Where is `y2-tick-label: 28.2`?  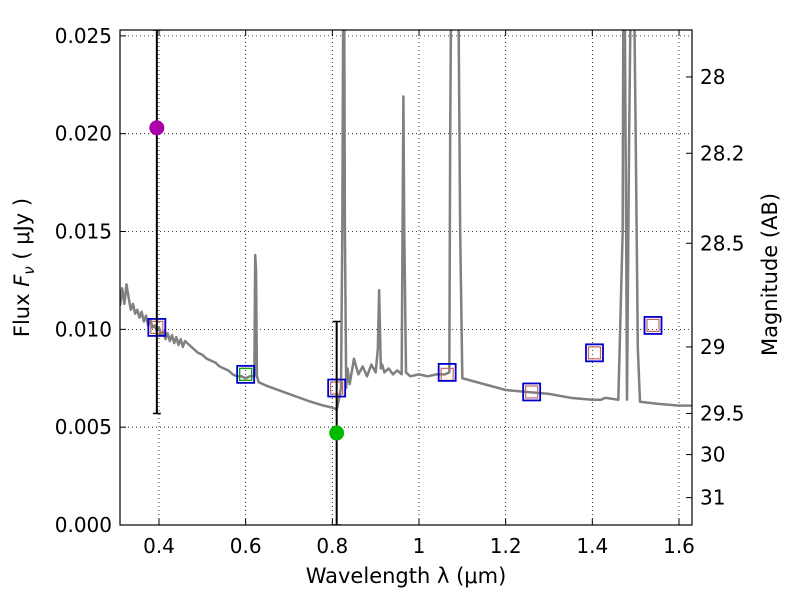 y2-tick-label: 28.2 is located at coordinates (722, 153).